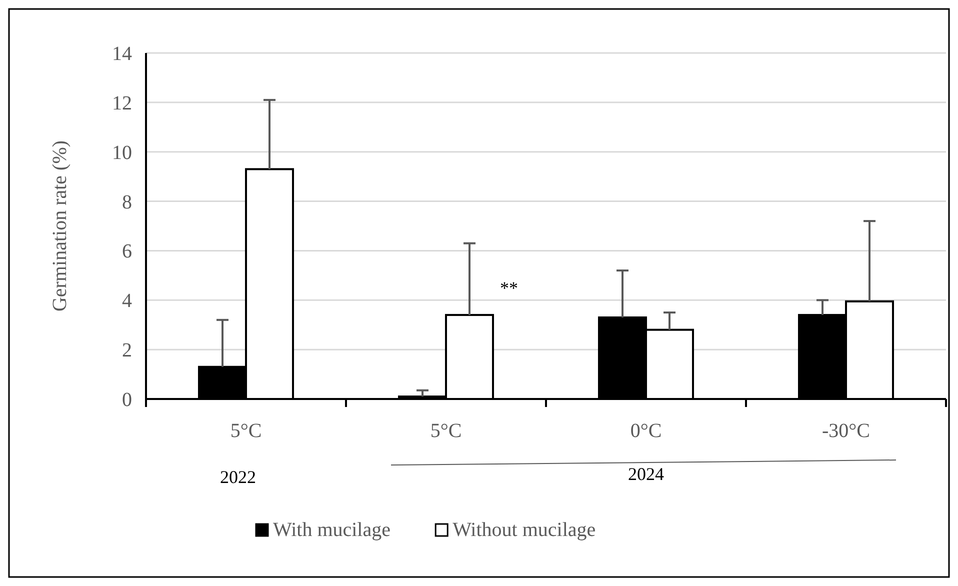 This screenshot has width=958, height=586. I want to click on y-tick-label: 8, so click(127, 202).